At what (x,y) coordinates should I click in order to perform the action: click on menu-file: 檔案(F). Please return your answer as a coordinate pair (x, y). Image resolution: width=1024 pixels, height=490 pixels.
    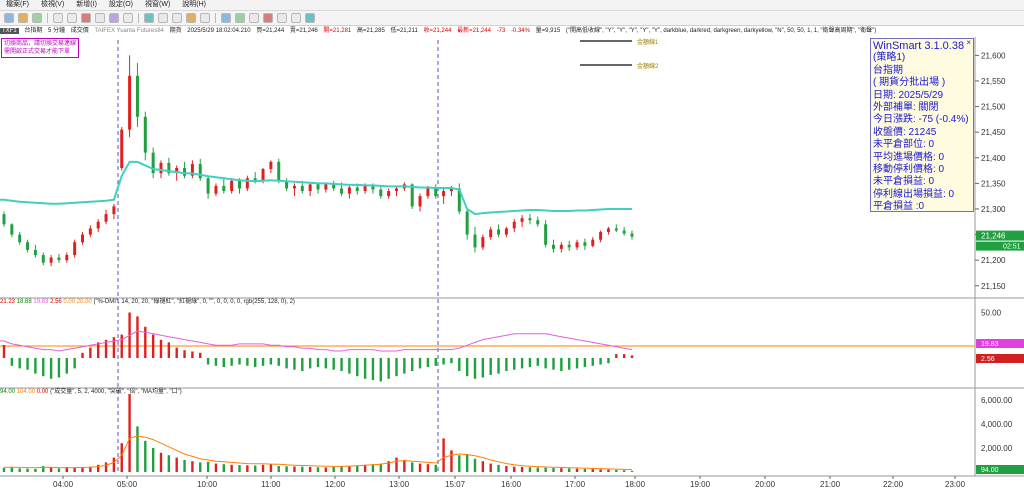
    Looking at the image, I should click on (17, 4).